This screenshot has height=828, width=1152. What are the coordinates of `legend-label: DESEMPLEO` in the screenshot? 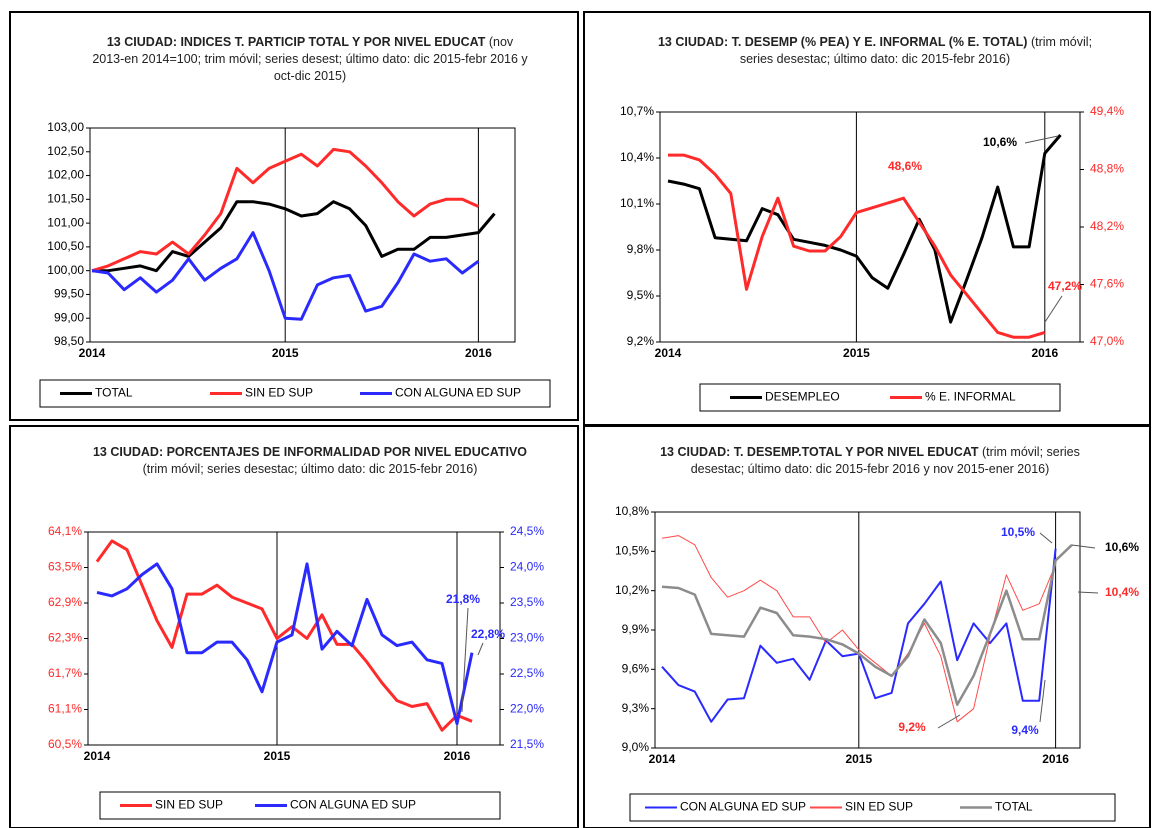 It's located at (802, 397).